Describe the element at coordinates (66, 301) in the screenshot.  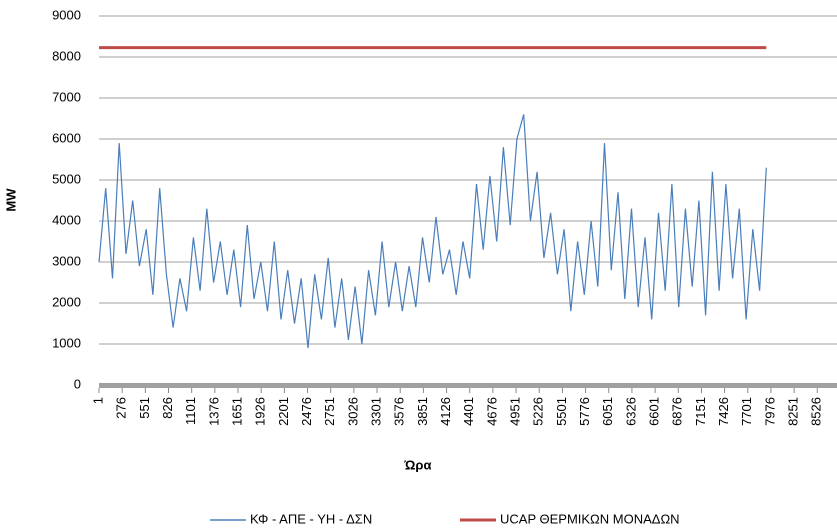
I see `y-tick-label: 2000` at that location.